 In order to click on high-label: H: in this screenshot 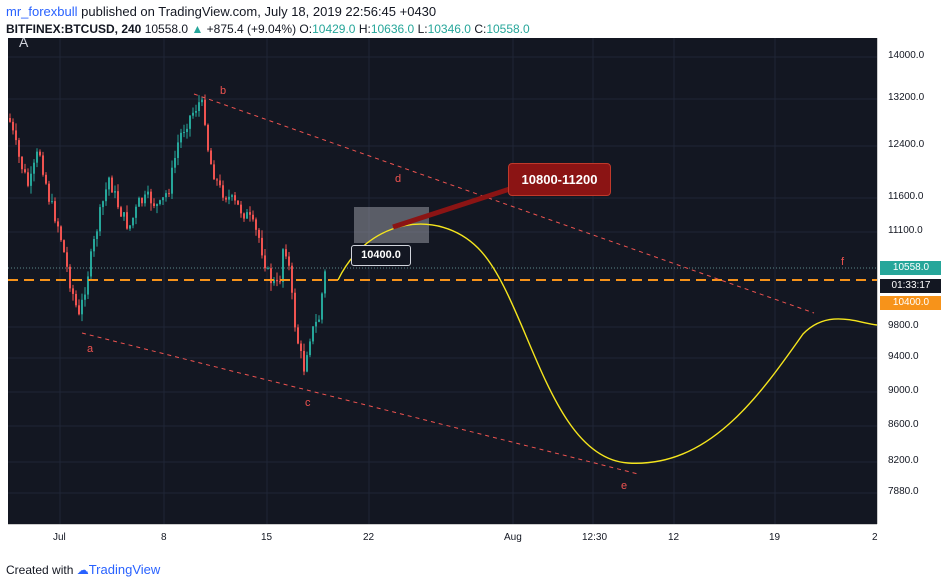, I will do `click(364, 29)`.